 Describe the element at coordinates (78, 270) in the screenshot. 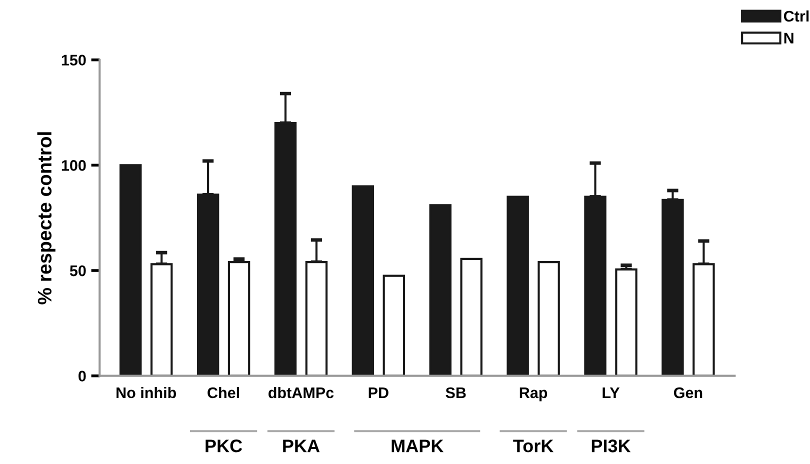

I see `y-tick-label: 50` at that location.